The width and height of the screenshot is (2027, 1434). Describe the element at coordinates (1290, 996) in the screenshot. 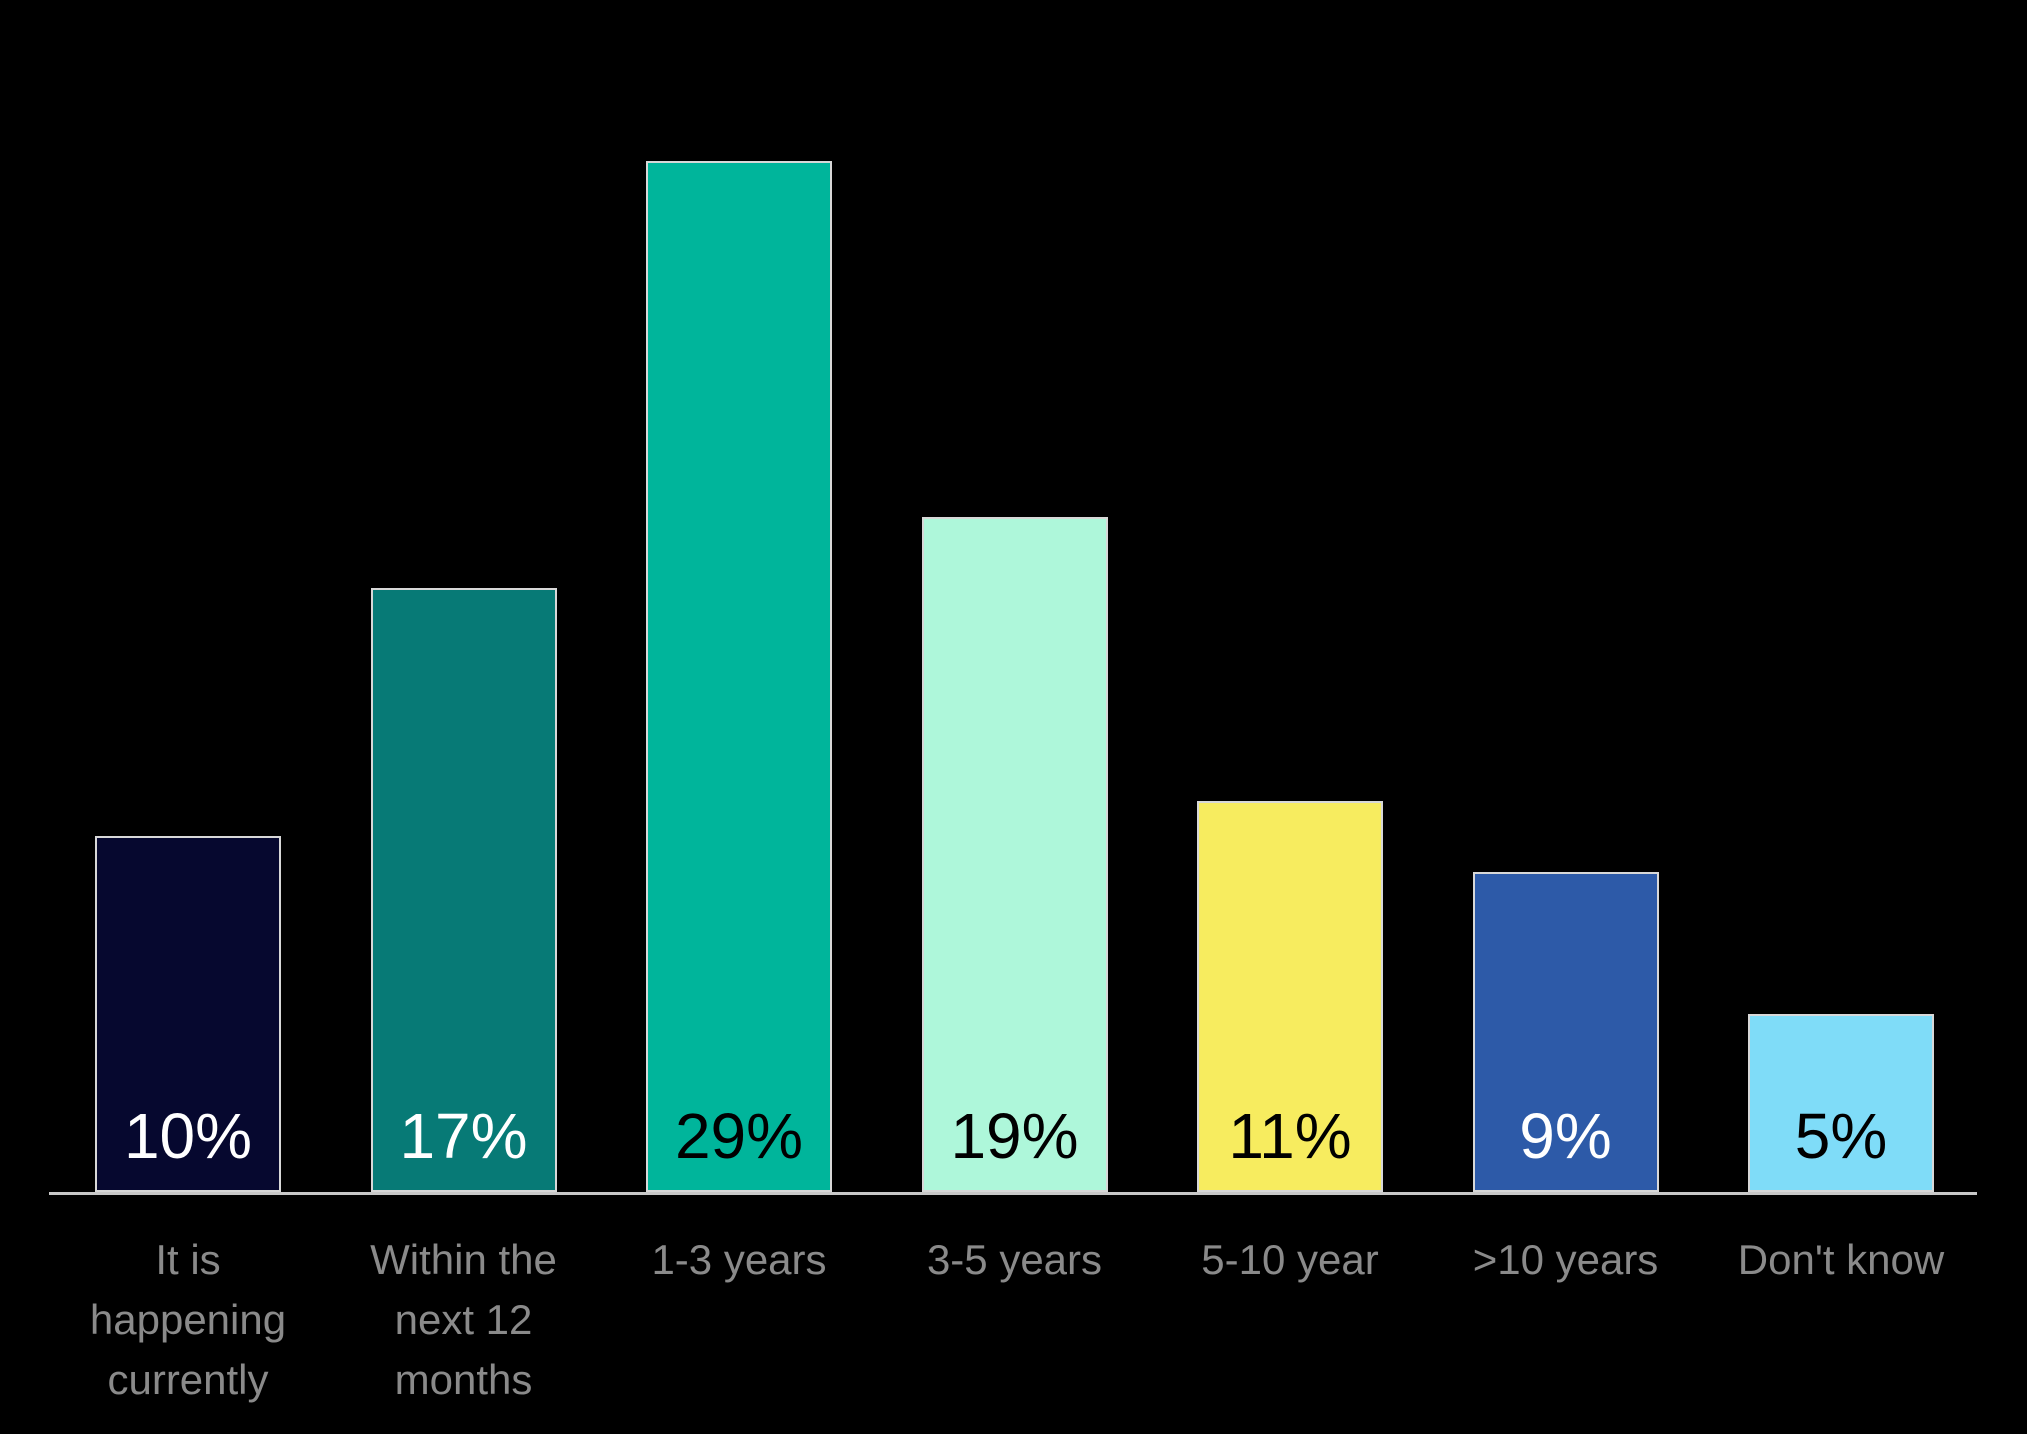

I see `bar-5: 11%` at that location.